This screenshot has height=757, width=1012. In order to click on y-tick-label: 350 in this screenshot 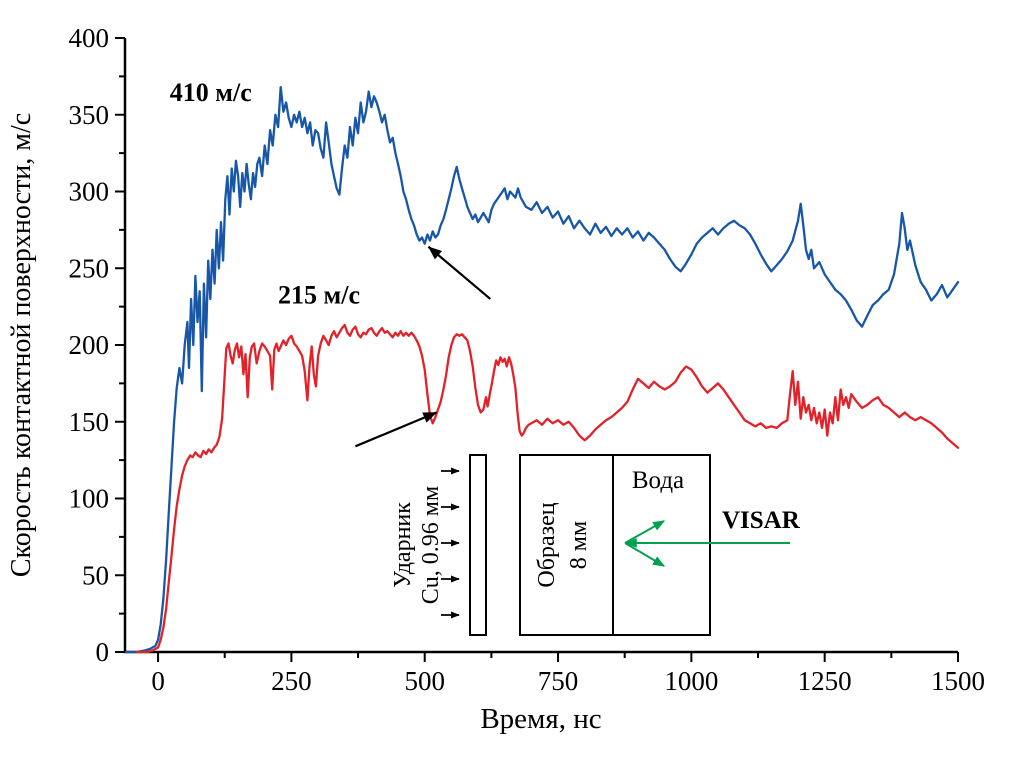, I will do `click(89, 115)`.